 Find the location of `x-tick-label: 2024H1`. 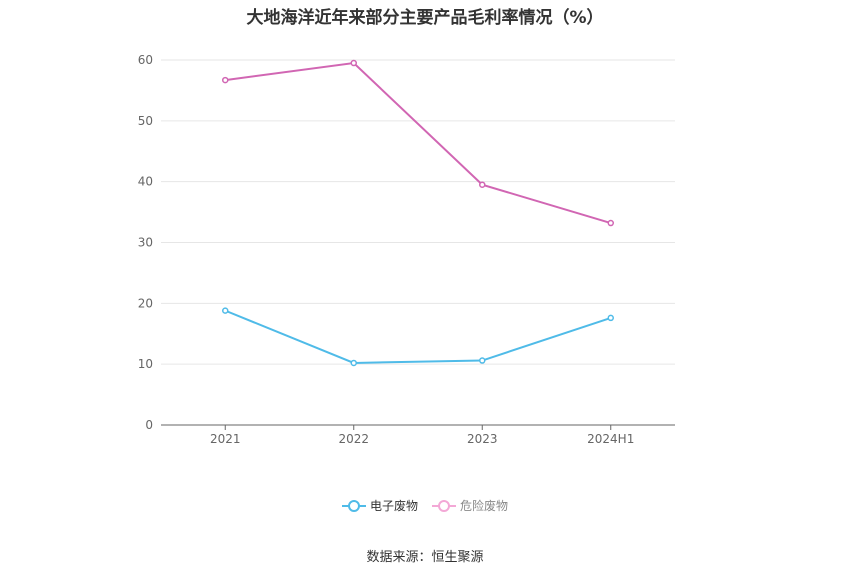

x-tick-label: 2024H1 is located at coordinates (610, 439).